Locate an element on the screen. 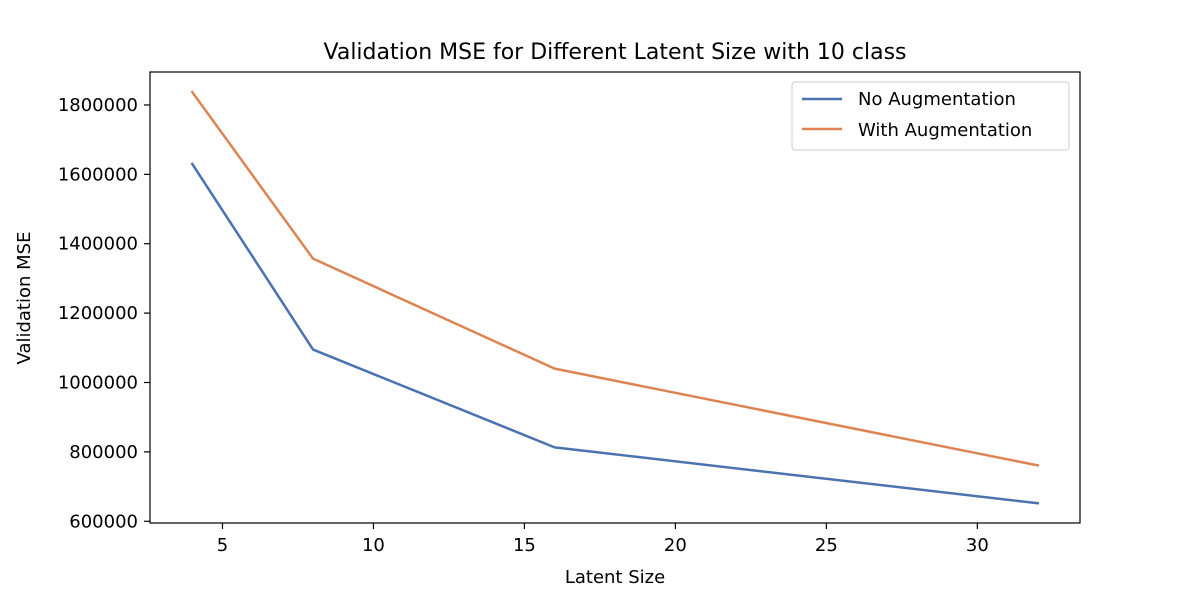  x-tick-label: 15 is located at coordinates (524, 545).